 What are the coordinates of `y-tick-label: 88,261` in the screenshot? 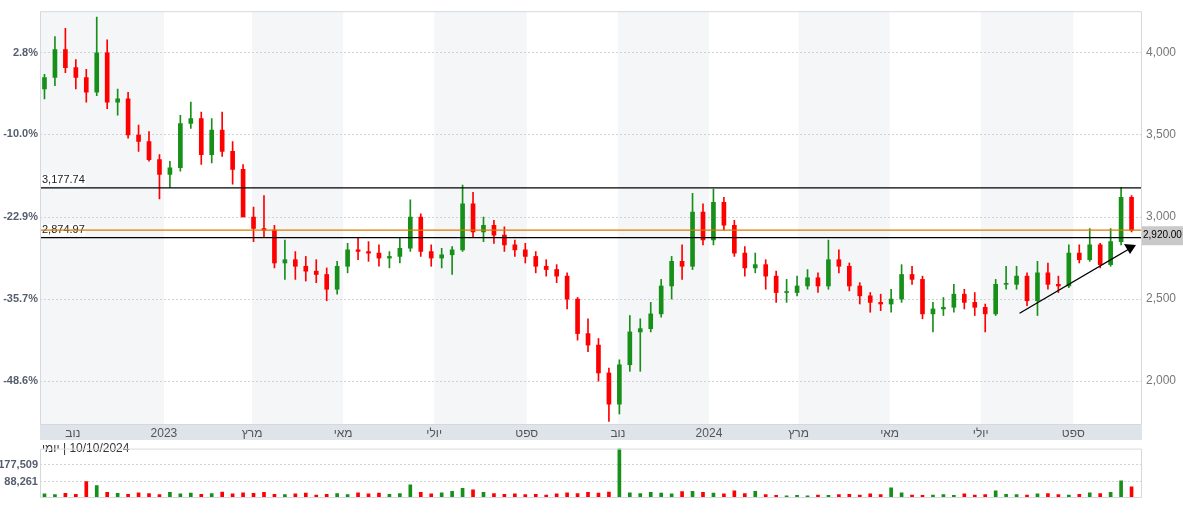 It's located at (21, 480).